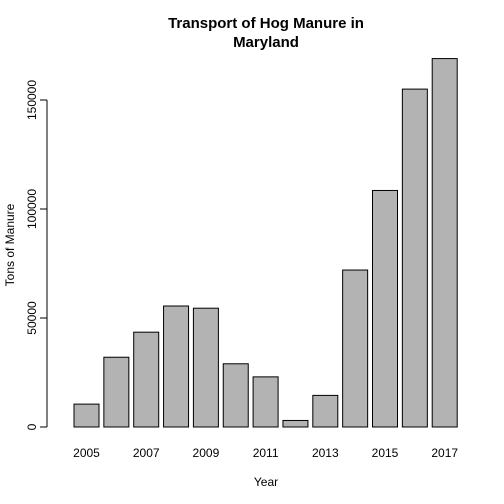 This screenshot has height=504, width=504. What do you see at coordinates (32, 100) in the screenshot?
I see `y-tick-label: 150000` at bounding box center [32, 100].